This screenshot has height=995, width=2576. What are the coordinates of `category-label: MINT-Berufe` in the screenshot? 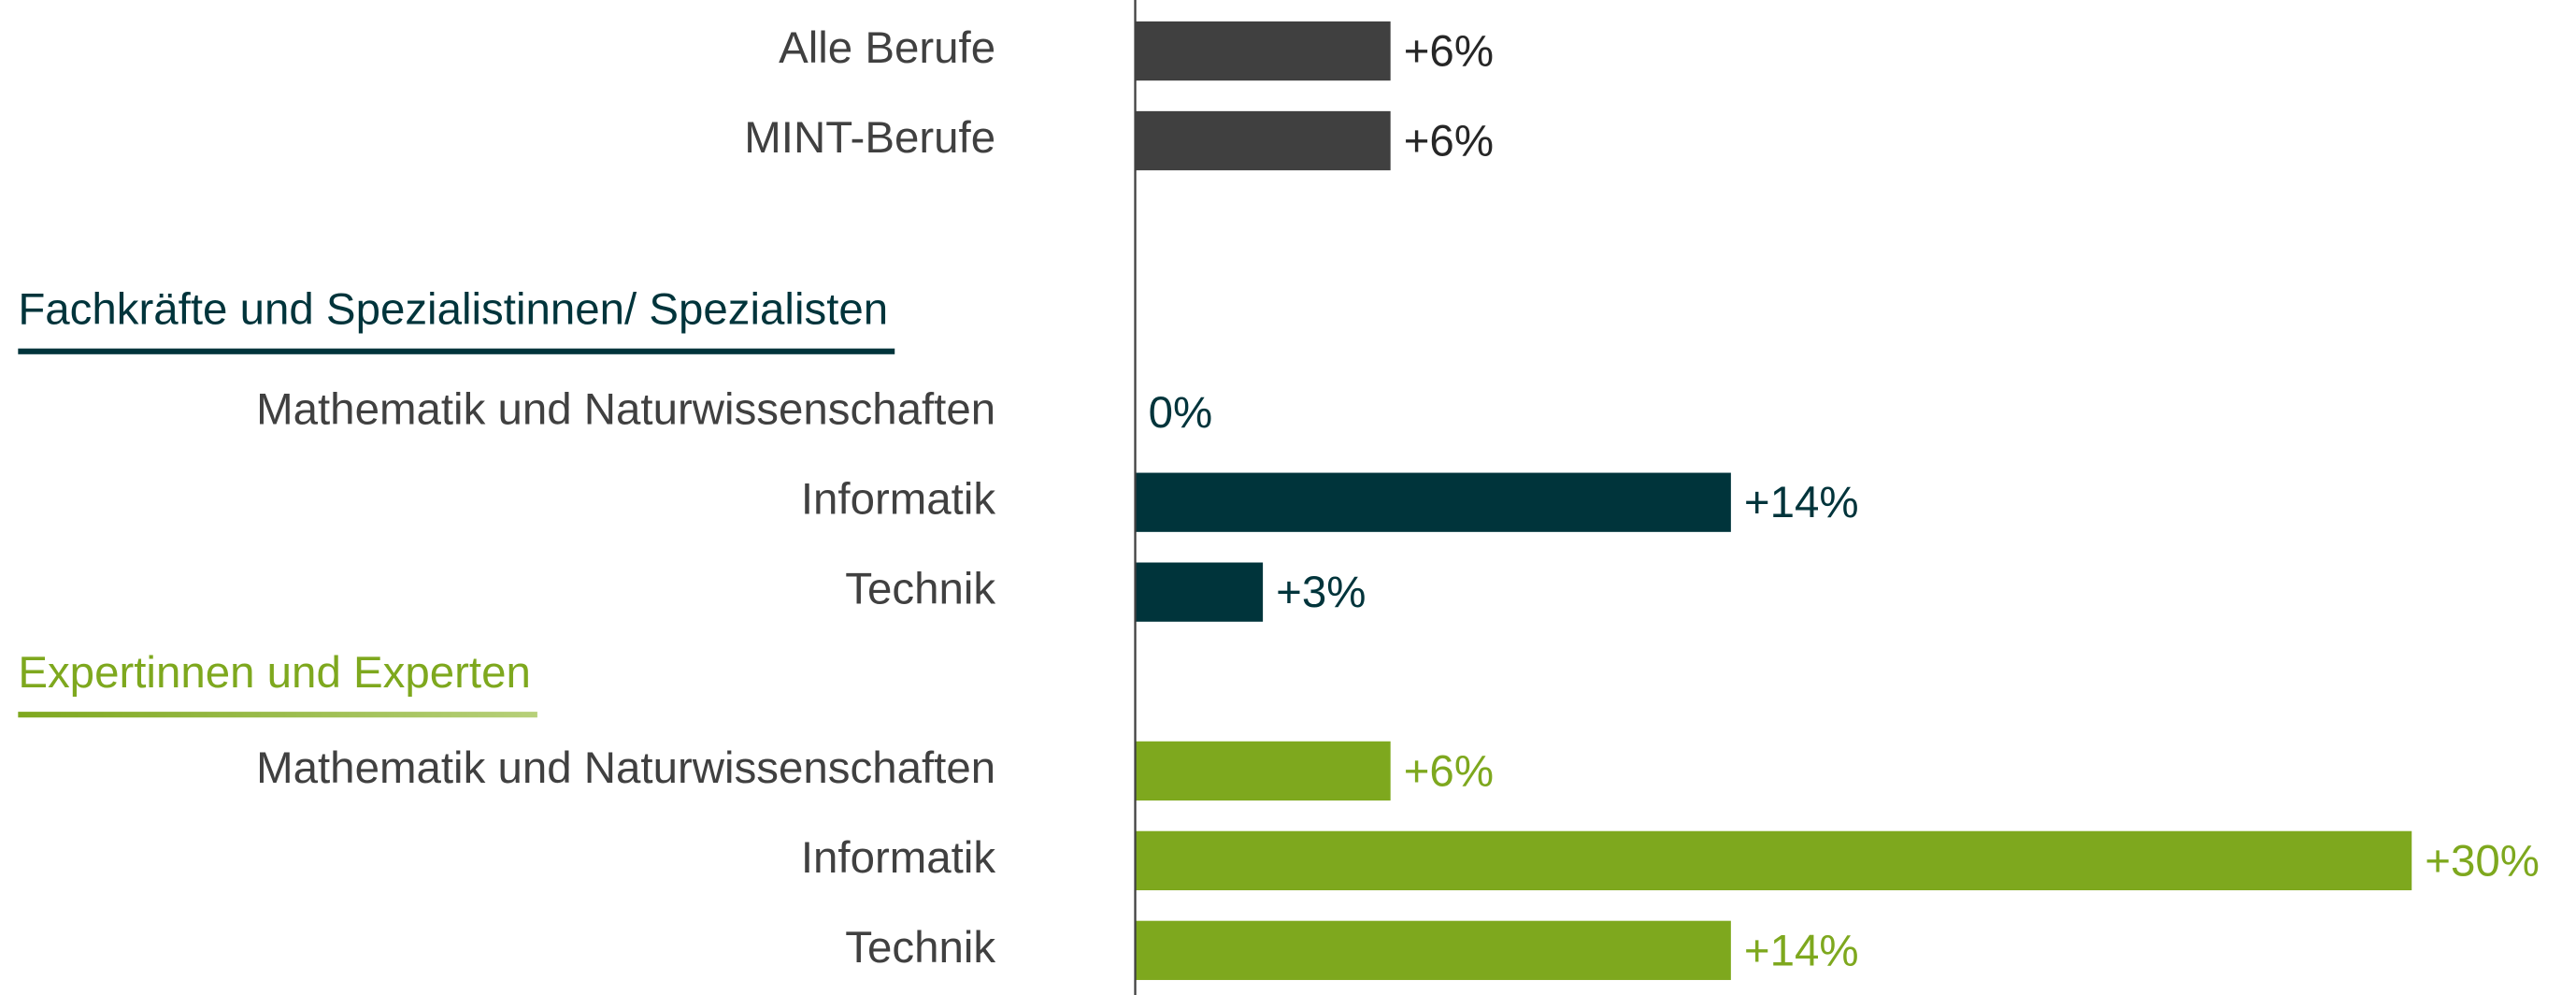 It's located at (869, 138).